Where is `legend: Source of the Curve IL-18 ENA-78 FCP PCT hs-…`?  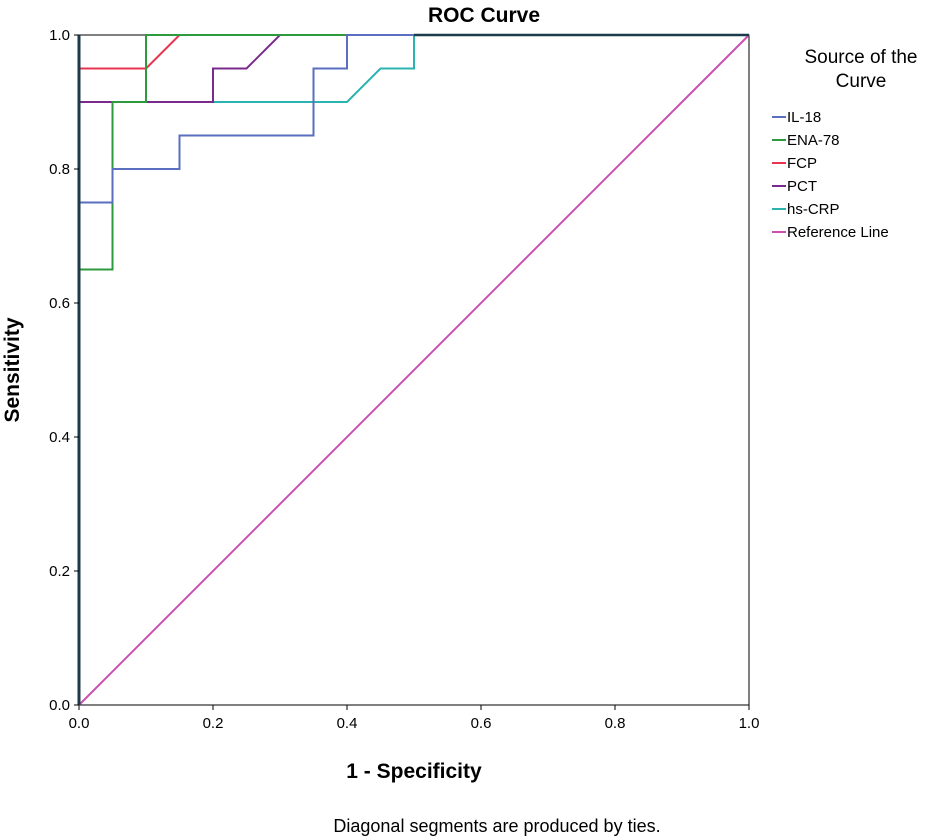
legend: Source of the Curve IL-18 ENA-78 FCP PCT hs-… is located at coordinates (845, 144).